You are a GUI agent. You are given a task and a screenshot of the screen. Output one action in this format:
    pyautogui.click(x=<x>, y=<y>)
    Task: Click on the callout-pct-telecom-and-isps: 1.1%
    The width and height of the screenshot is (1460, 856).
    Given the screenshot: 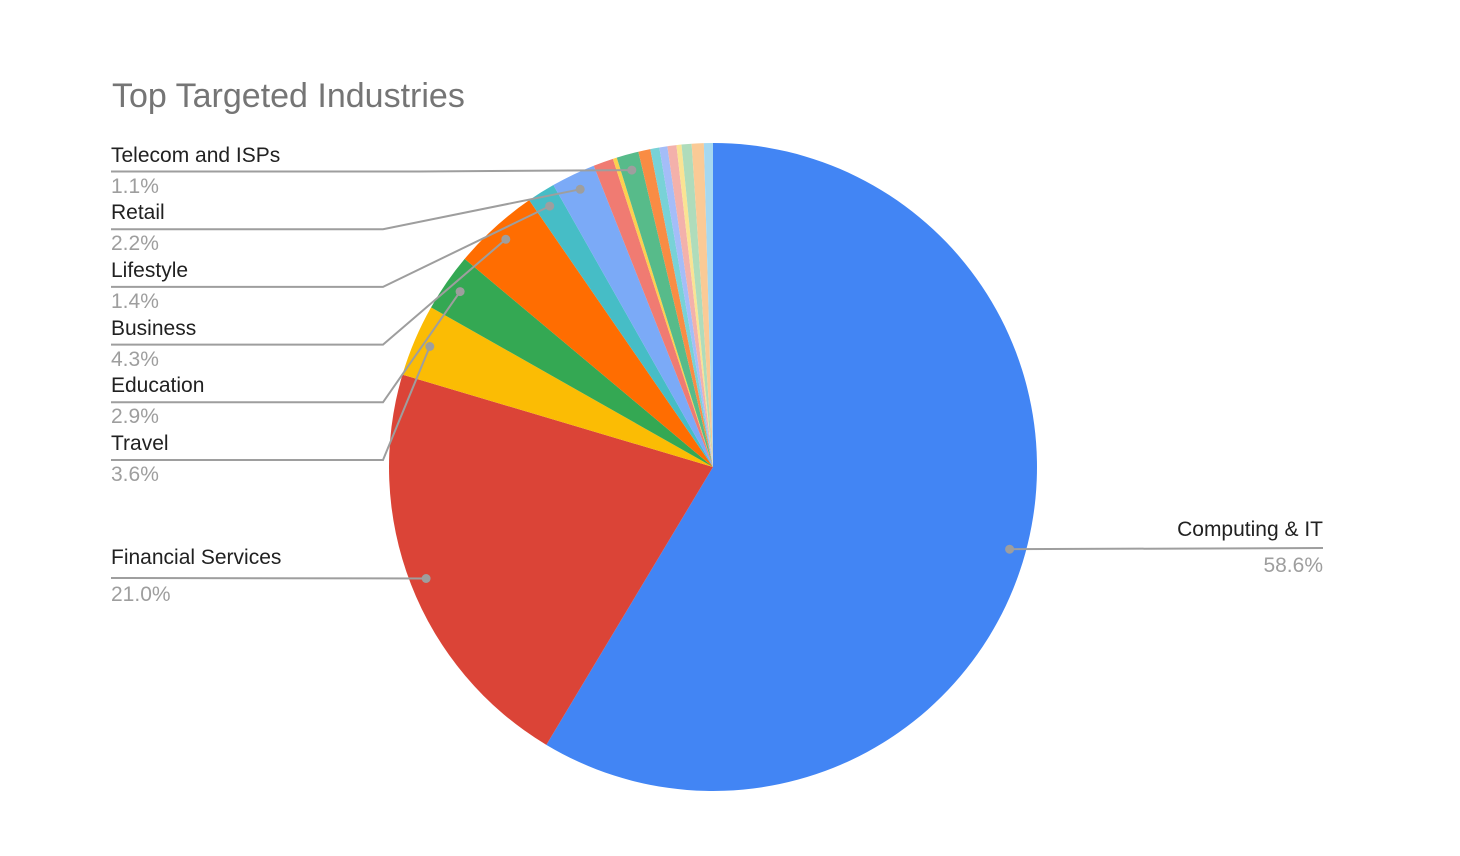 What is the action you would take?
    pyautogui.click(x=135, y=186)
    